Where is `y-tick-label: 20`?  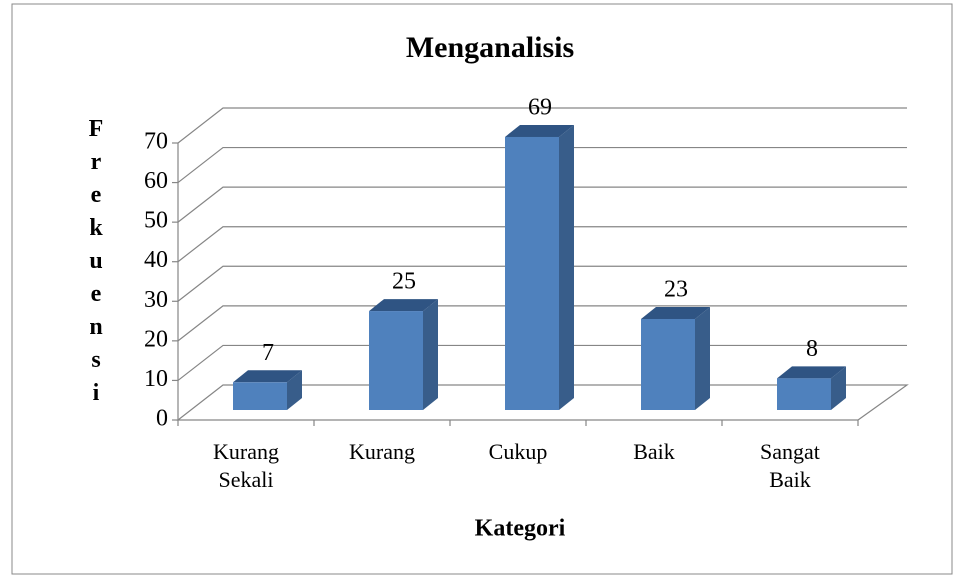
y-tick-label: 20 is located at coordinates (156, 339).